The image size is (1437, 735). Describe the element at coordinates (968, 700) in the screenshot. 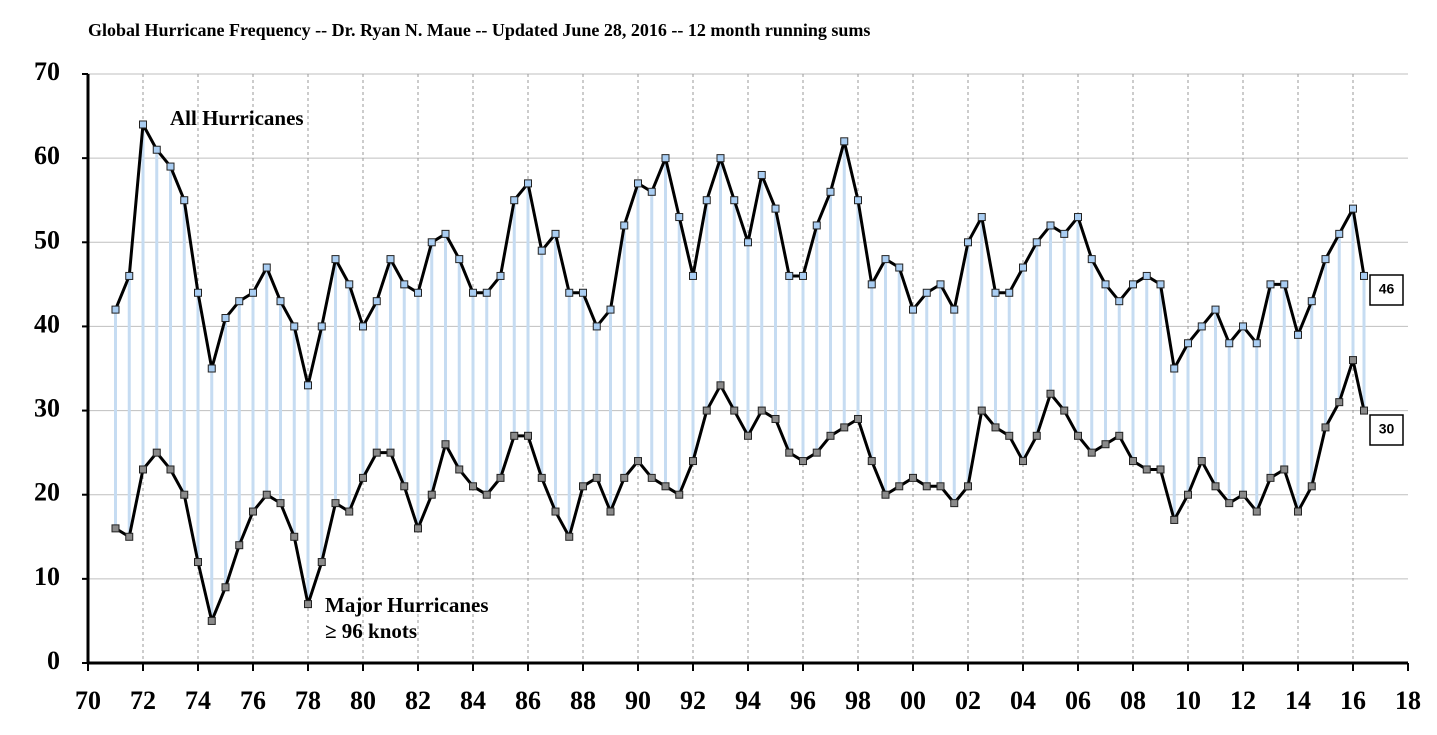

I see `x-tick-label: 02` at that location.